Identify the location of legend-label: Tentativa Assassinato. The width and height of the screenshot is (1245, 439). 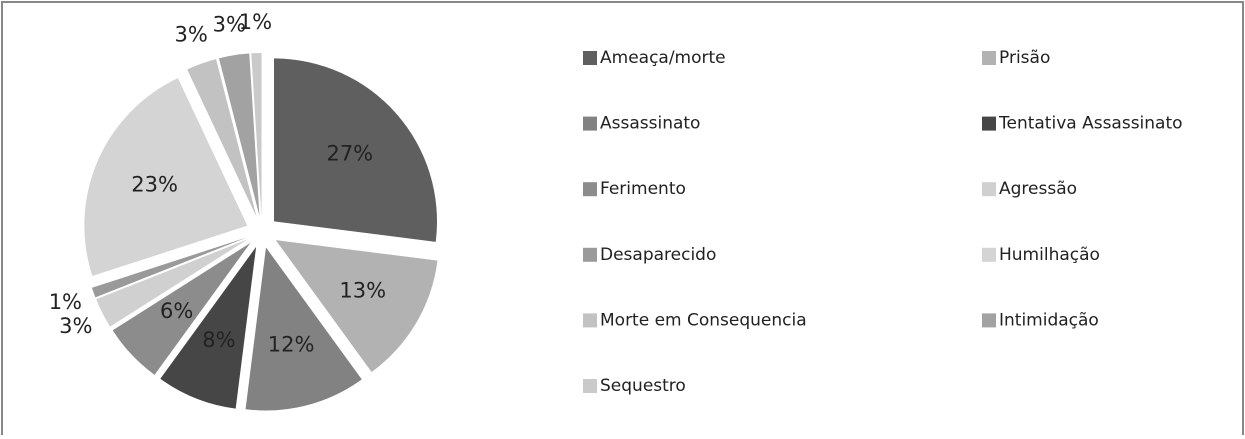
(1090, 124).